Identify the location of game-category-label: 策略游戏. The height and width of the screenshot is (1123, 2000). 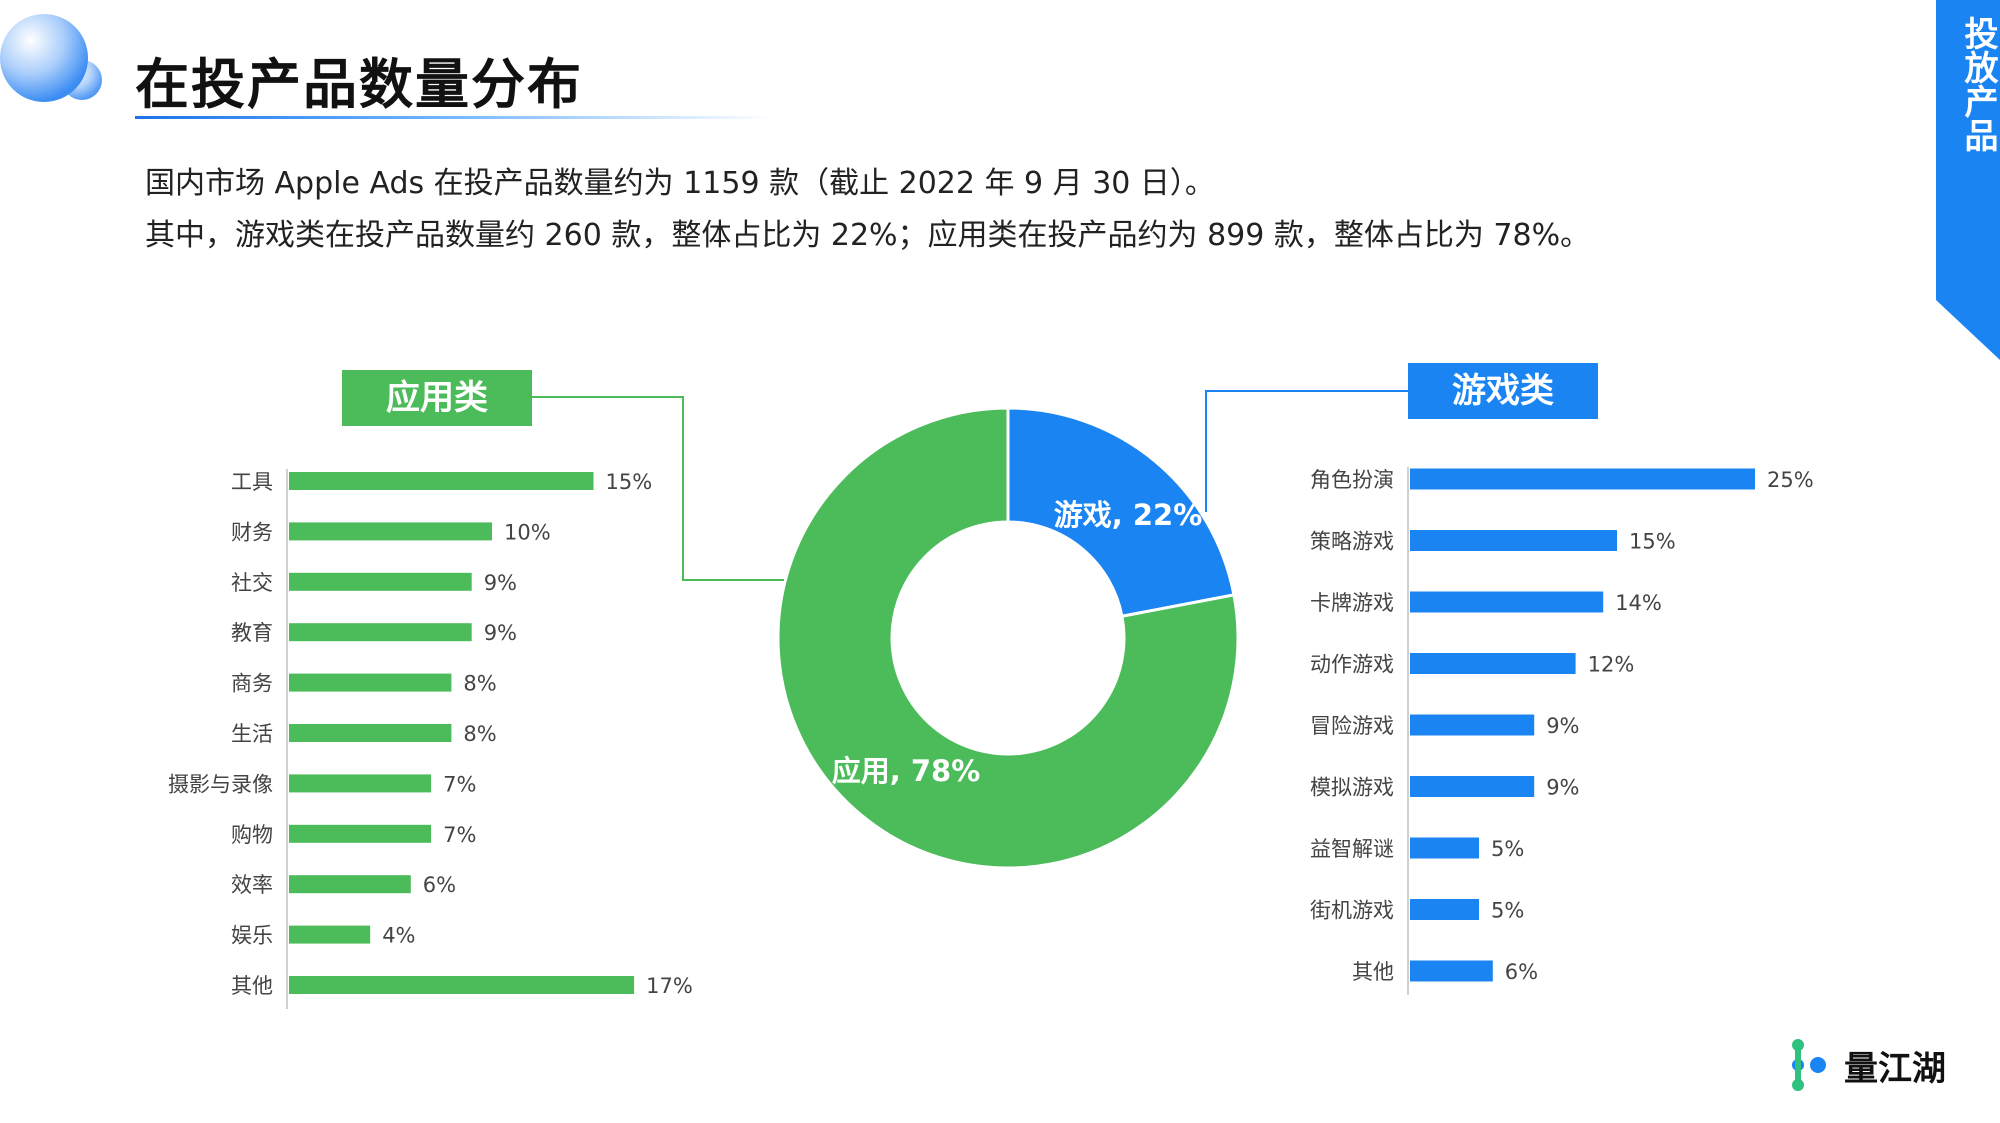
(1352, 542).